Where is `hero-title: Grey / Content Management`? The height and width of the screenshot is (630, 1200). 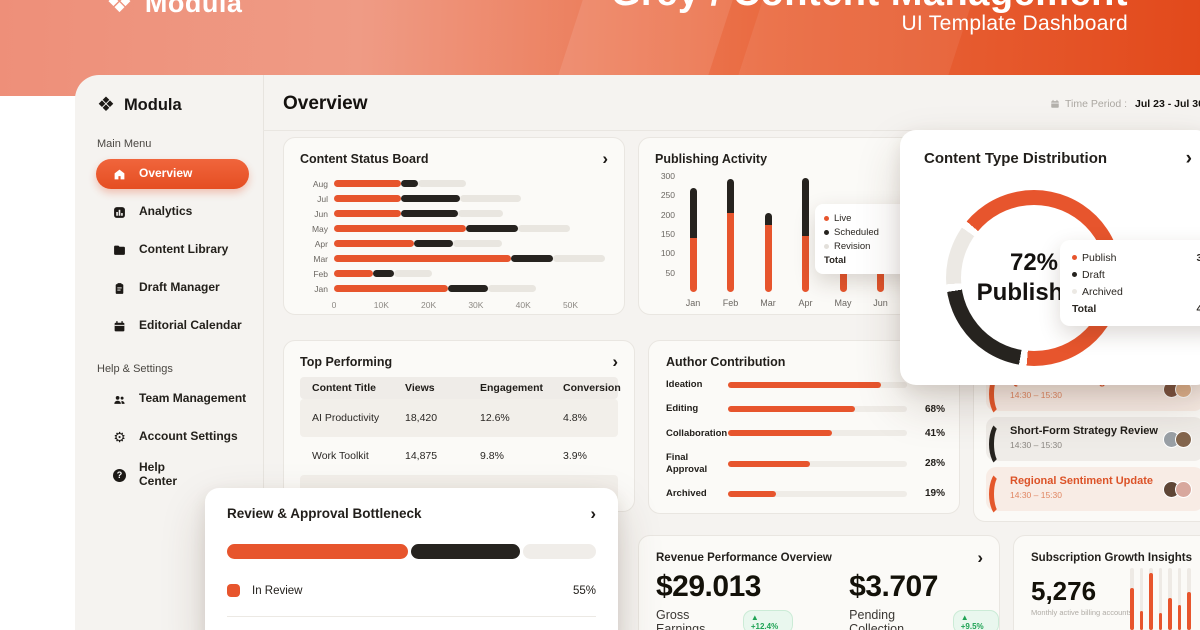 hero-title: Grey / Content Management is located at coordinates (869, 7).